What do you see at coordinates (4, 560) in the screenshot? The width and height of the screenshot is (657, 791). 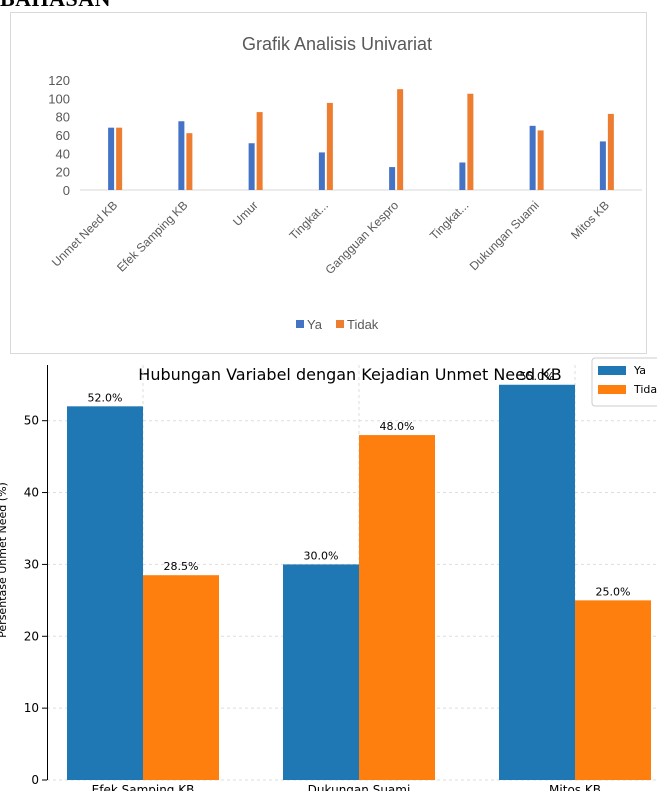 I see `y-axis-label: Persentase Unmet Need (%)` at bounding box center [4, 560].